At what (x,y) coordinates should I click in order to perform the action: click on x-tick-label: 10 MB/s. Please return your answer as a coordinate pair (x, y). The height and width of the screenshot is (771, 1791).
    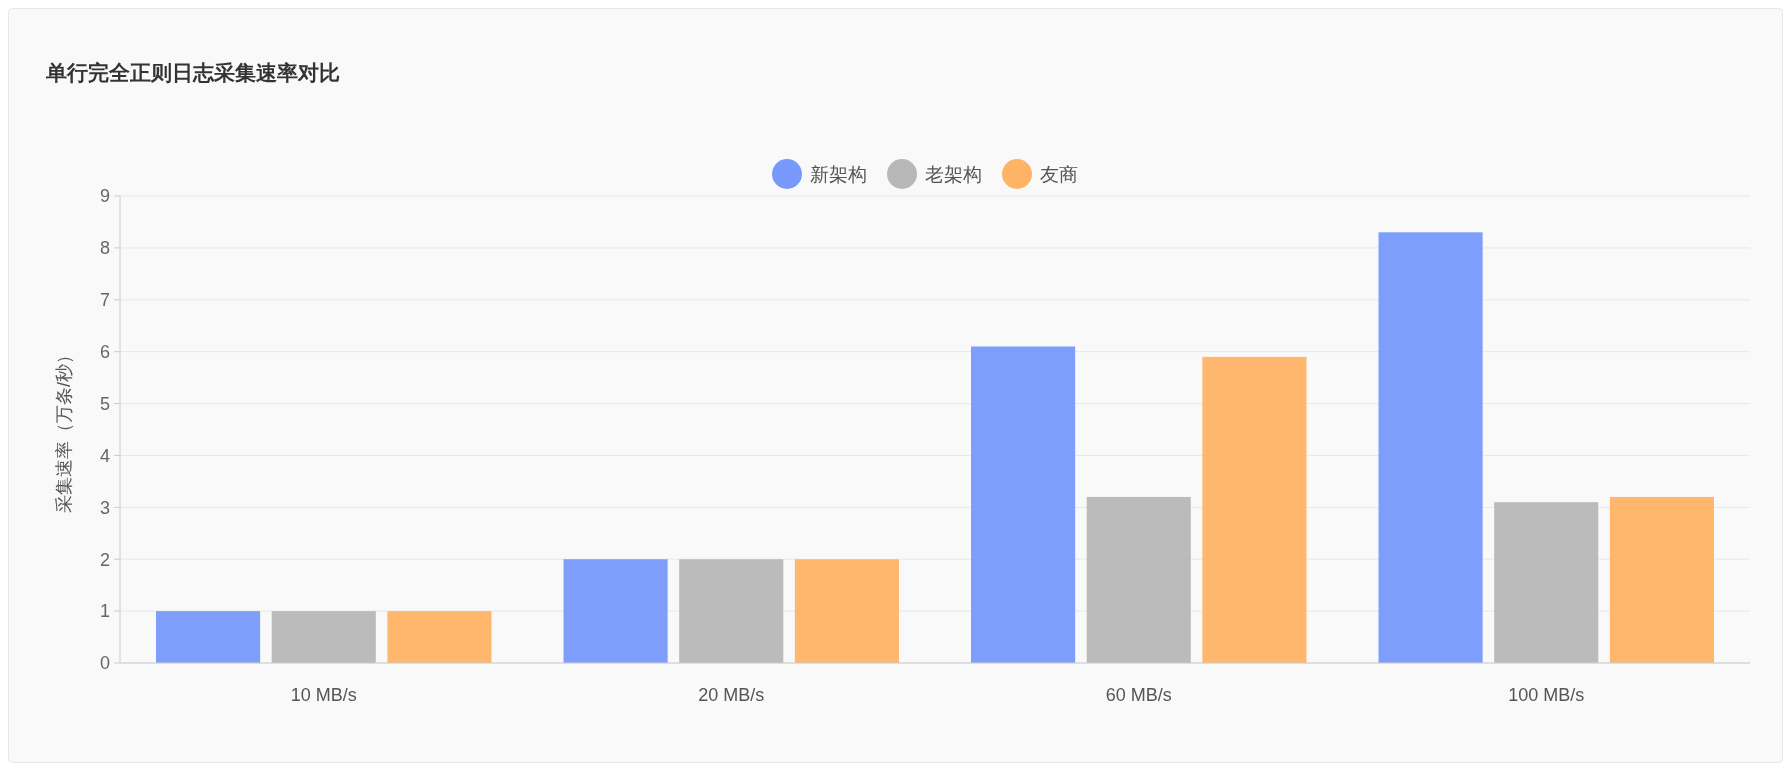
    Looking at the image, I should click on (323, 695).